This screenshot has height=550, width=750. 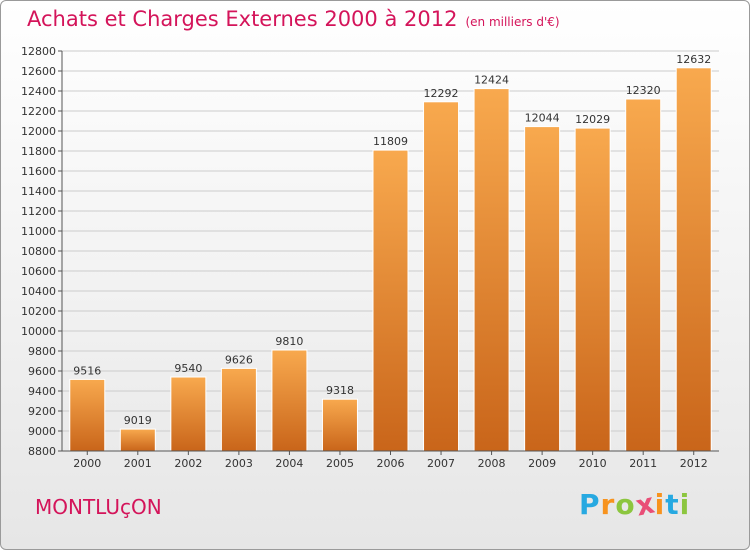 What do you see at coordinates (625, 504) in the screenshot?
I see `logo-letter: o` at bounding box center [625, 504].